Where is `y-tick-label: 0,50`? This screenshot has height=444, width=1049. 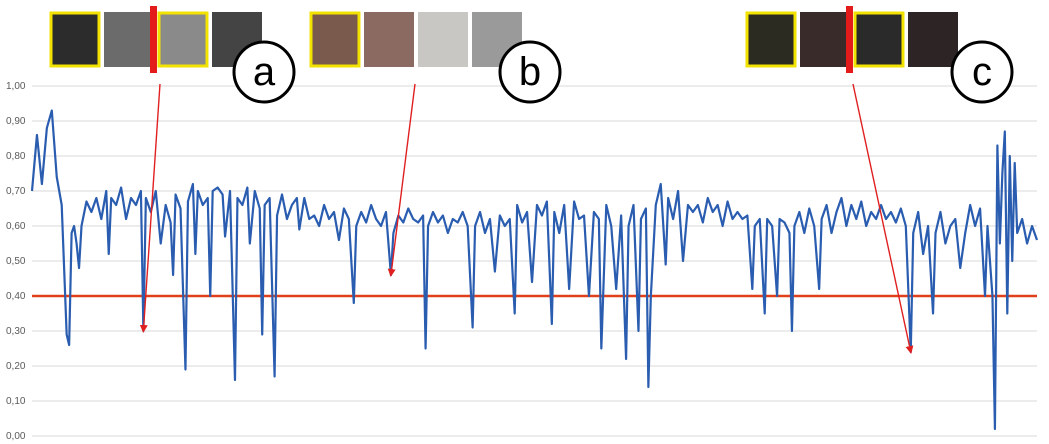
y-tick-label: 0,50 is located at coordinates (16, 261).